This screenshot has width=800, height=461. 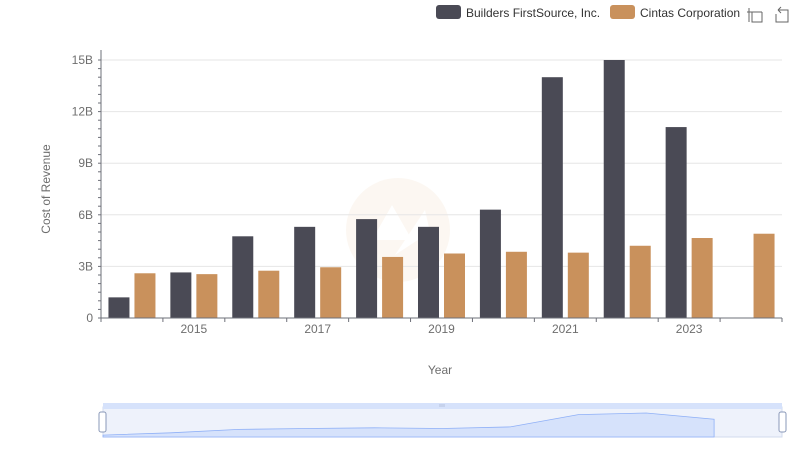 What do you see at coordinates (578, 285) in the screenshot?
I see `bar-cintas-2021` at bounding box center [578, 285].